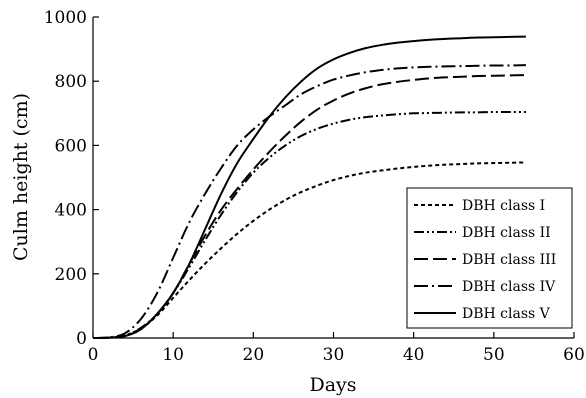  I want to click on x-tick-label: 50, so click(494, 355).